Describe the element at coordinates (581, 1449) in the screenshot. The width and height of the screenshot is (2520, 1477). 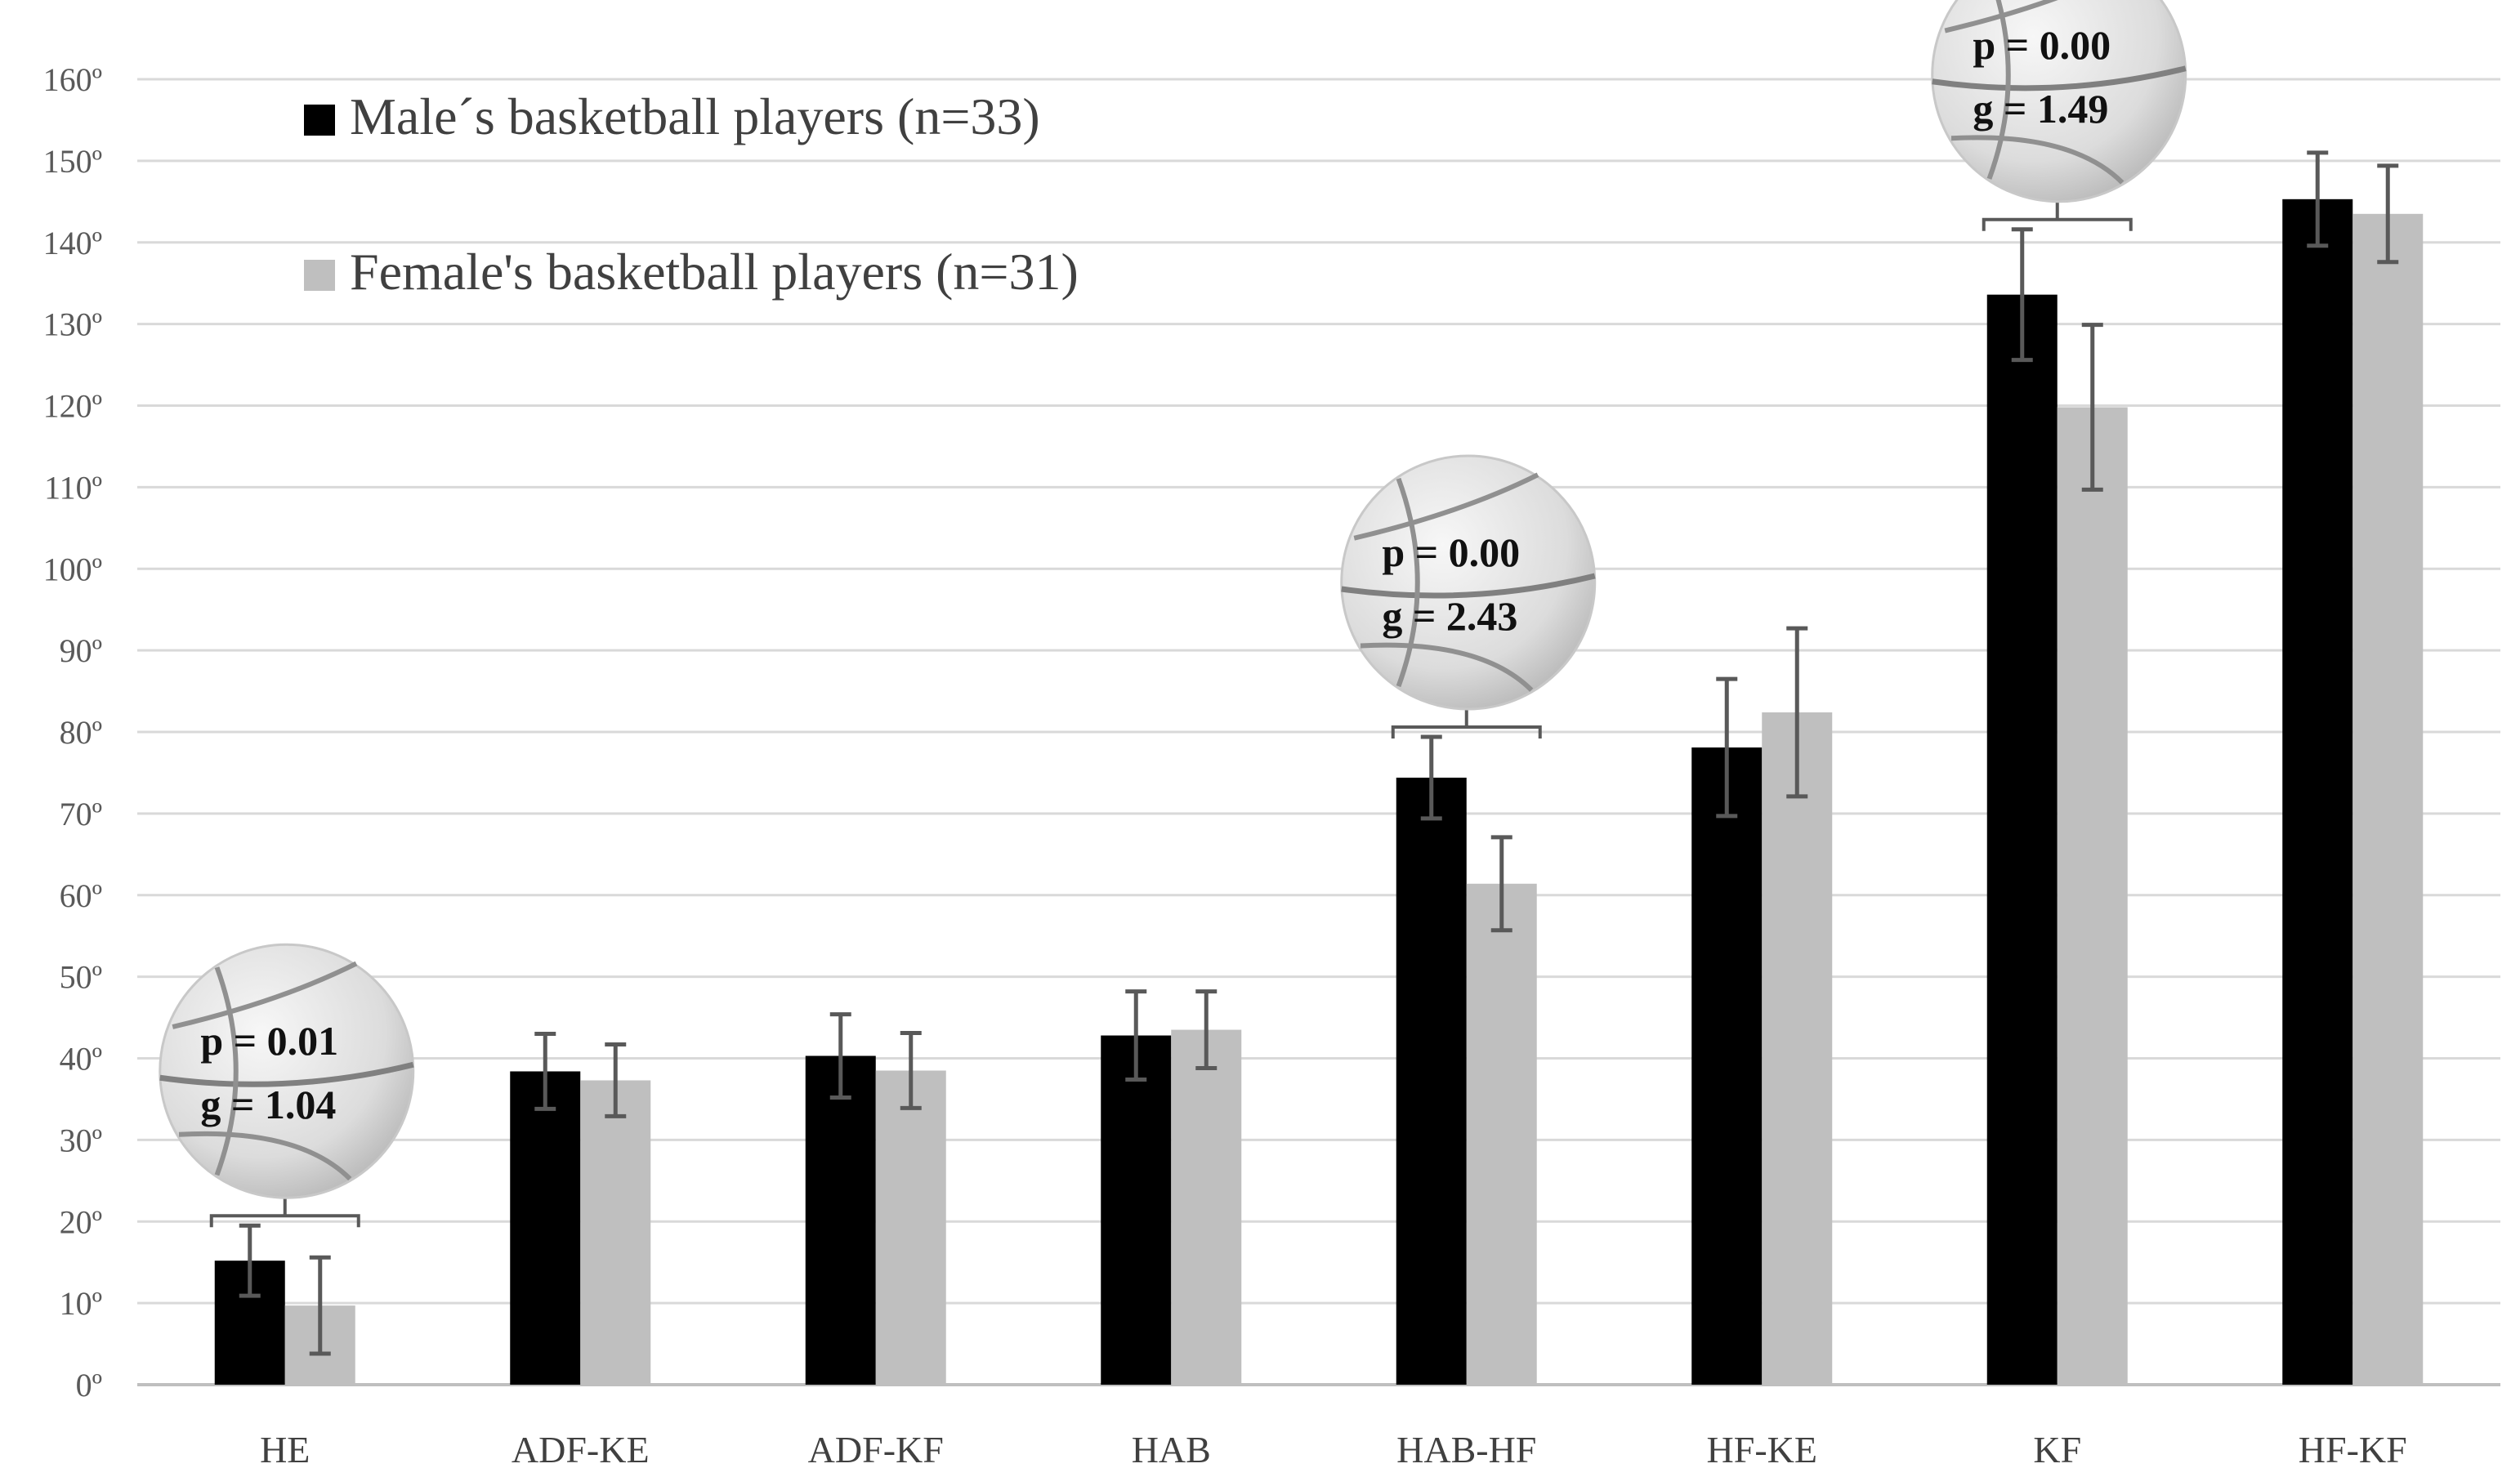
I see `x-tick-label: ADF-KE` at that location.